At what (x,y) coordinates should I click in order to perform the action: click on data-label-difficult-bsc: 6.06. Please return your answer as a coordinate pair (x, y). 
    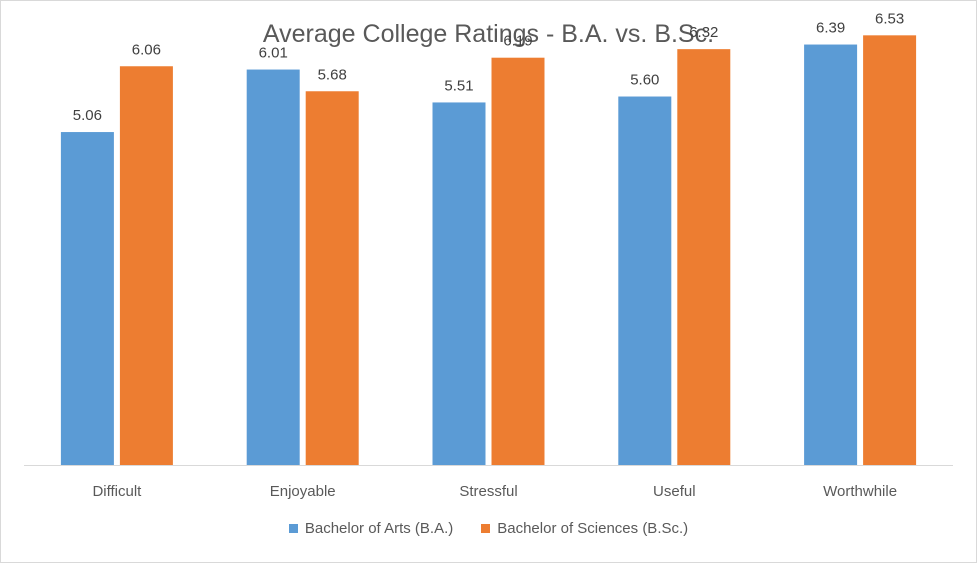
    Looking at the image, I should click on (146, 49).